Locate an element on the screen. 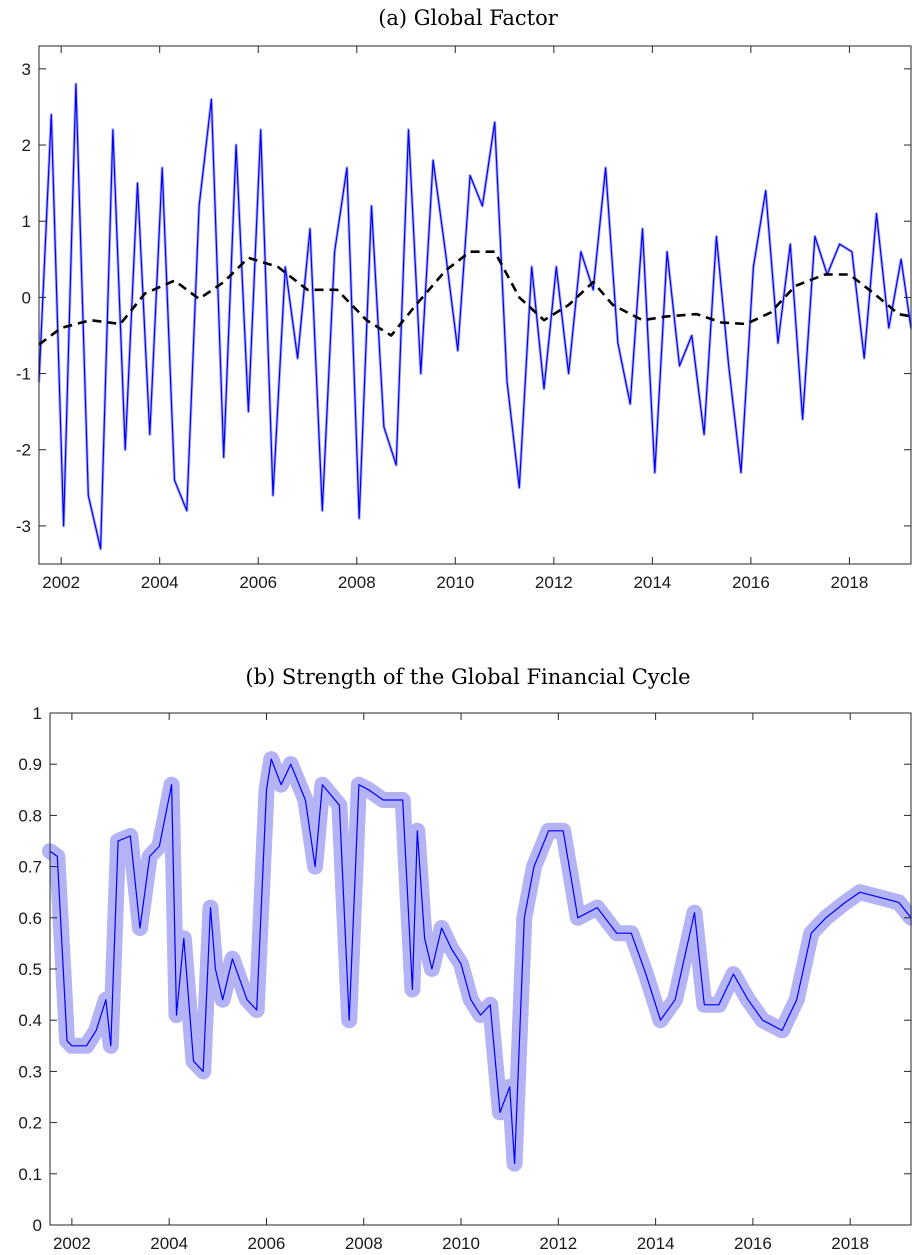  strength-y-tick-label: 0.1 is located at coordinates (30, 1174).